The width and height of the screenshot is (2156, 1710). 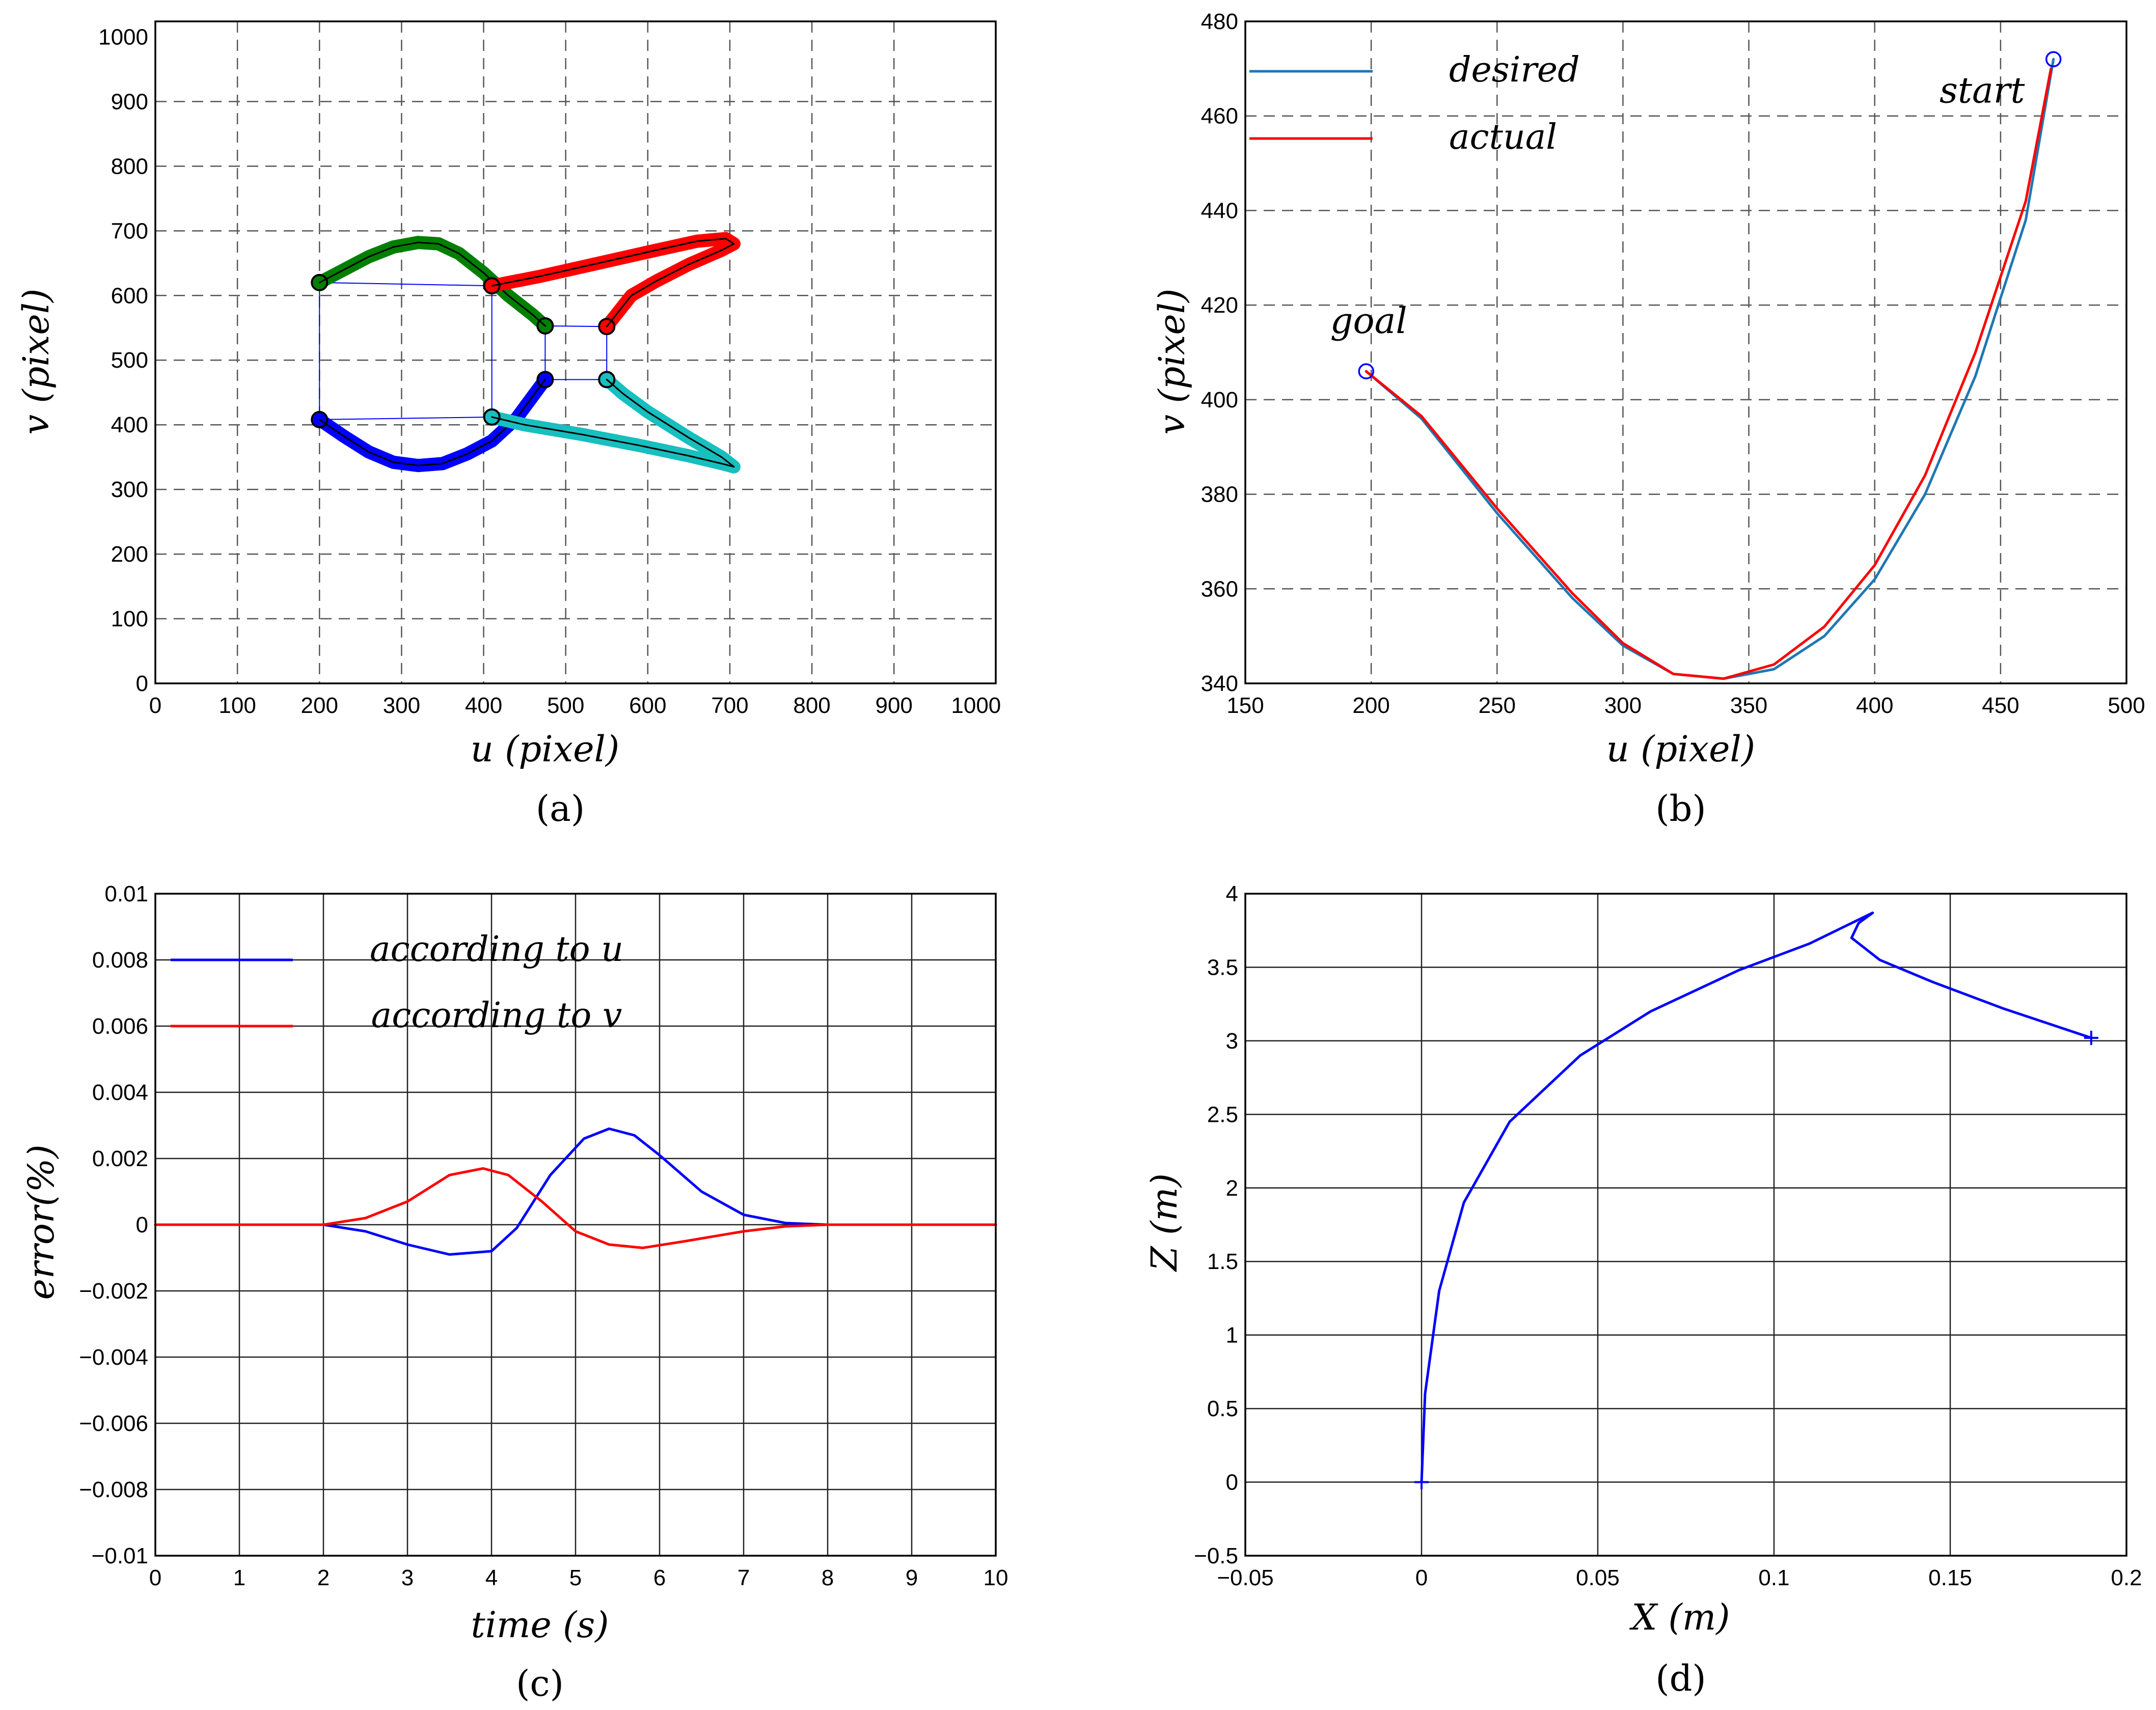 What do you see at coordinates (1222, 1114) in the screenshot?
I see `y-tick-label: 2.5` at bounding box center [1222, 1114].